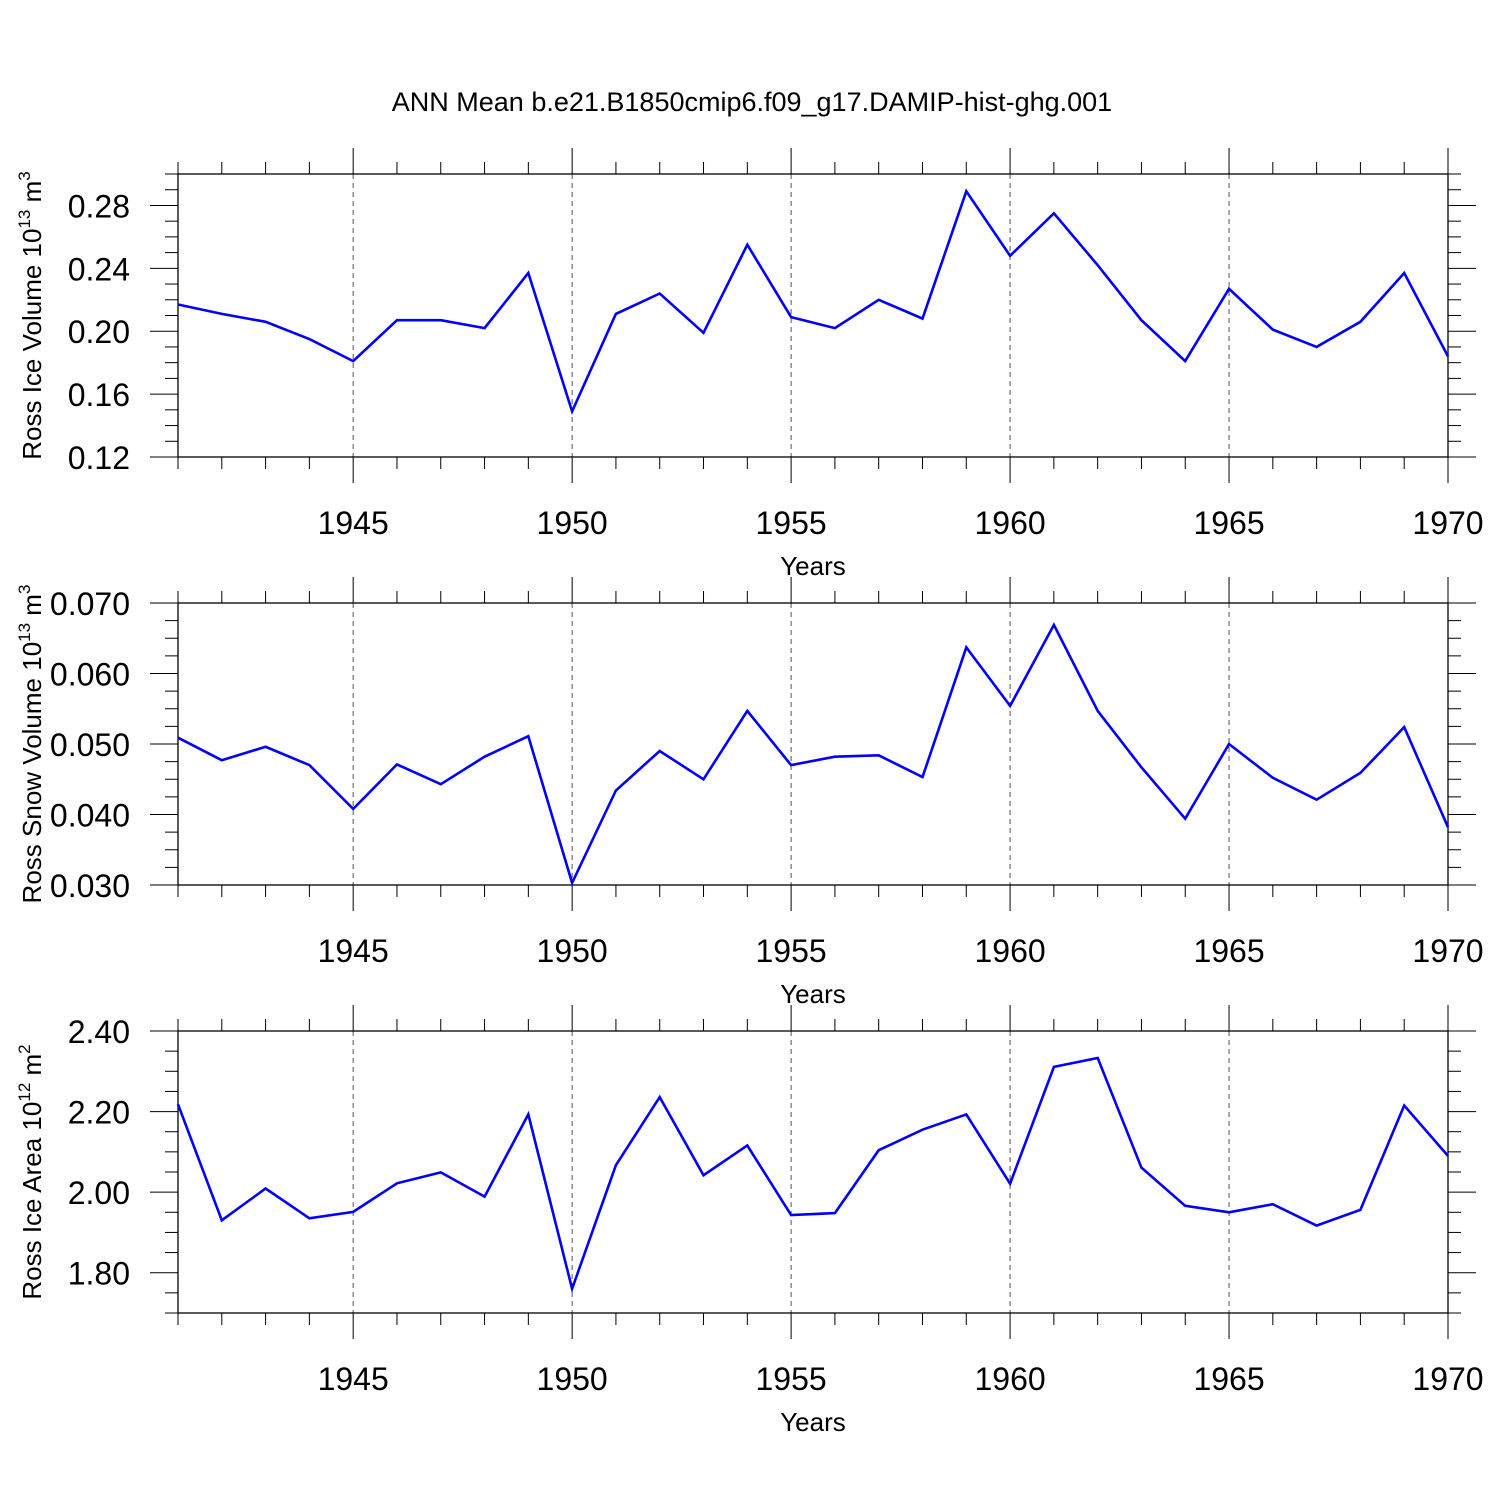 The width and height of the screenshot is (1500, 1500). Describe the element at coordinates (32, 773) in the screenshot. I see `y-axis-label-part: Ross Snow Volume 10` at that location.